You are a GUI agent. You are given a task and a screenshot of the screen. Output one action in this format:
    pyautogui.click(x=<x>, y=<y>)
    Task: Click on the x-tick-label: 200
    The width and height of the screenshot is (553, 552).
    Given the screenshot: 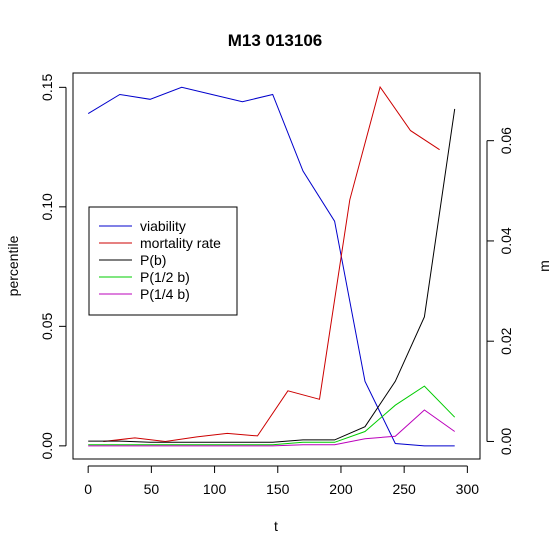 What is the action you would take?
    pyautogui.click(x=341, y=489)
    